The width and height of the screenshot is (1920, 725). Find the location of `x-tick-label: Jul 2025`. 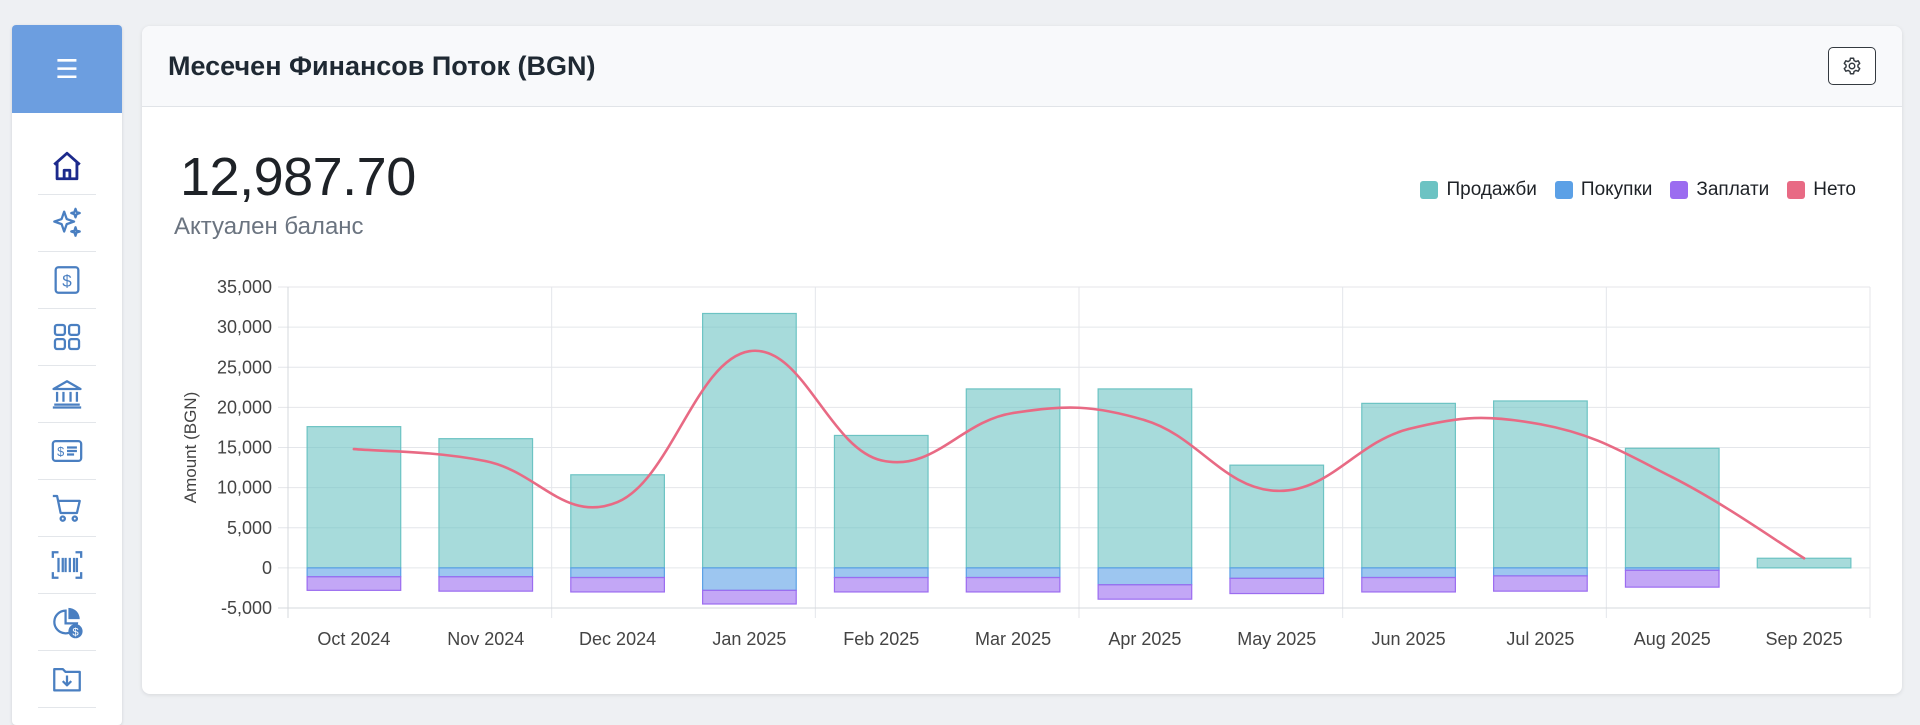

x-tick-label: Jul 2025 is located at coordinates (1540, 639).